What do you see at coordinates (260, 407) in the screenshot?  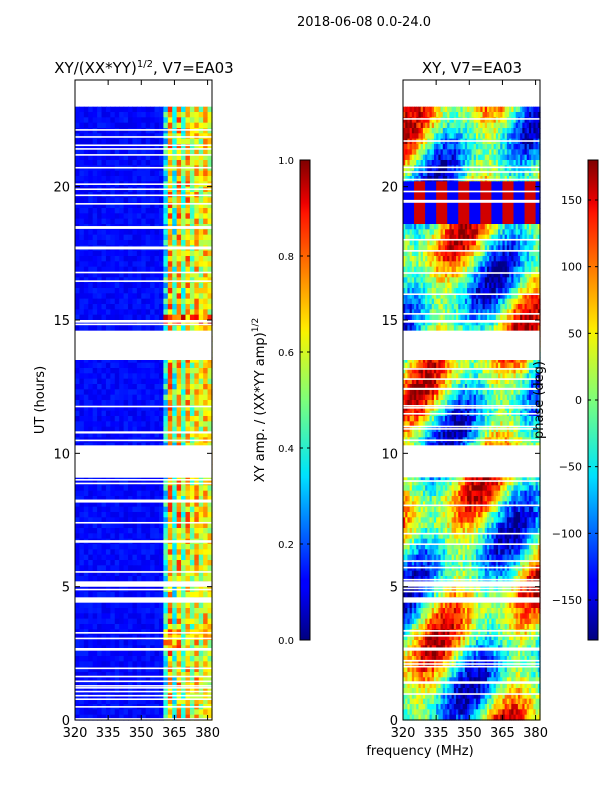 I see `left-colorbar-label-main: XY amp. / (XX*YY amp)` at bounding box center [260, 407].